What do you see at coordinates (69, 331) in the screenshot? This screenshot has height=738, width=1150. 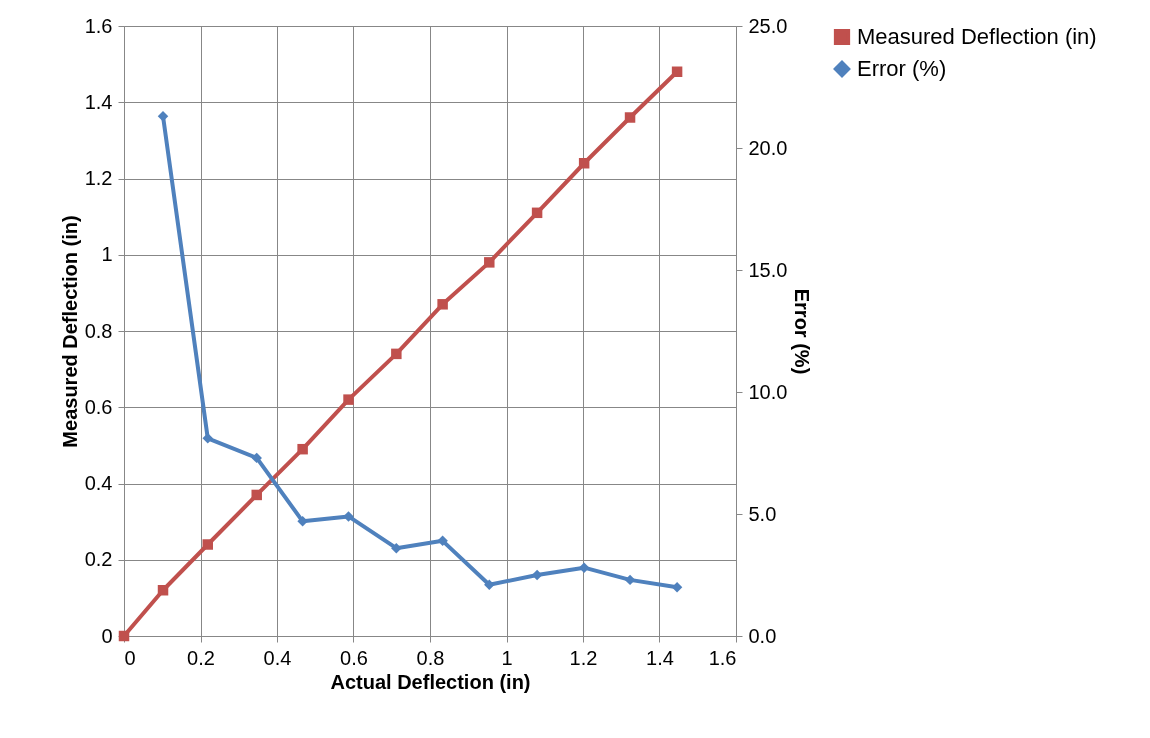 I see `y-axis-title: Measured Deflection (in)` at bounding box center [69, 331].